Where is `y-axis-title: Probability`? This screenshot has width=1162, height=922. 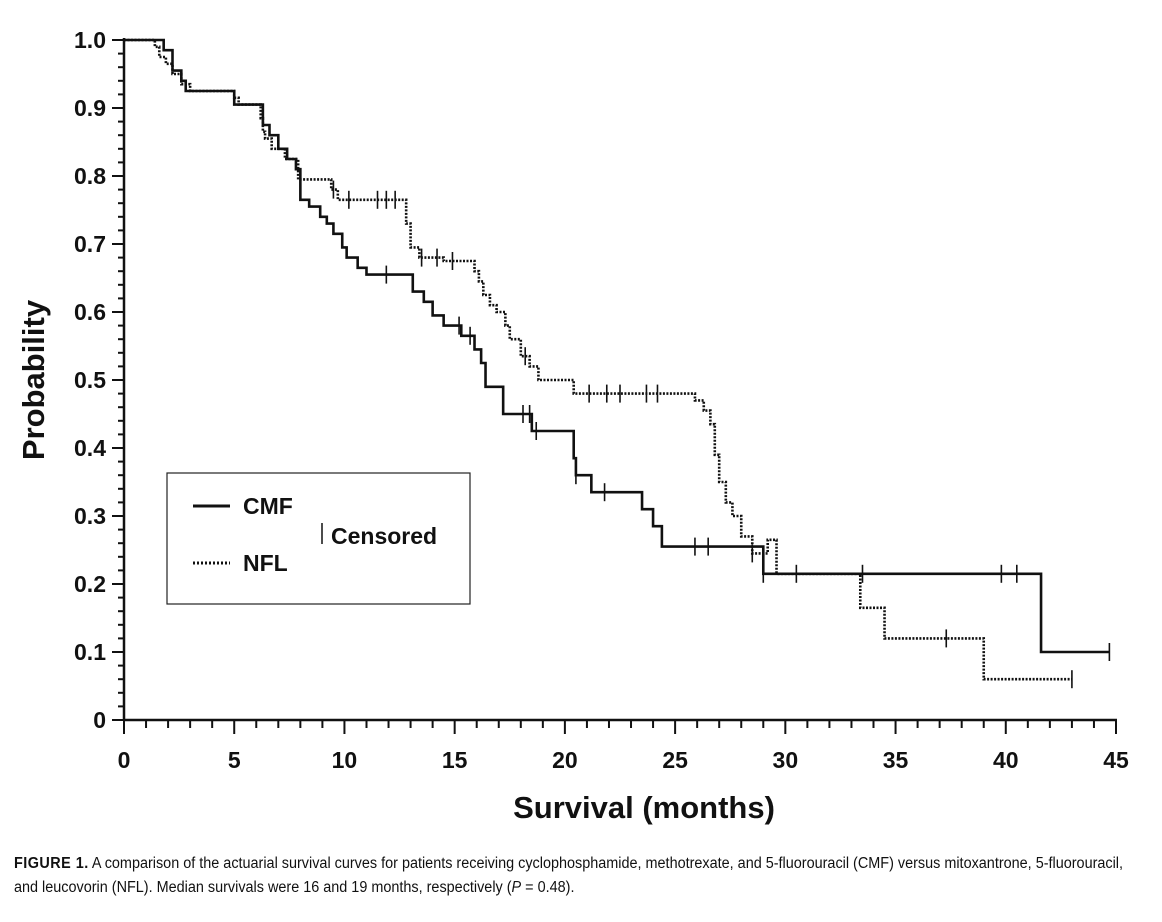 y-axis-title: Probability is located at coordinates (33, 379).